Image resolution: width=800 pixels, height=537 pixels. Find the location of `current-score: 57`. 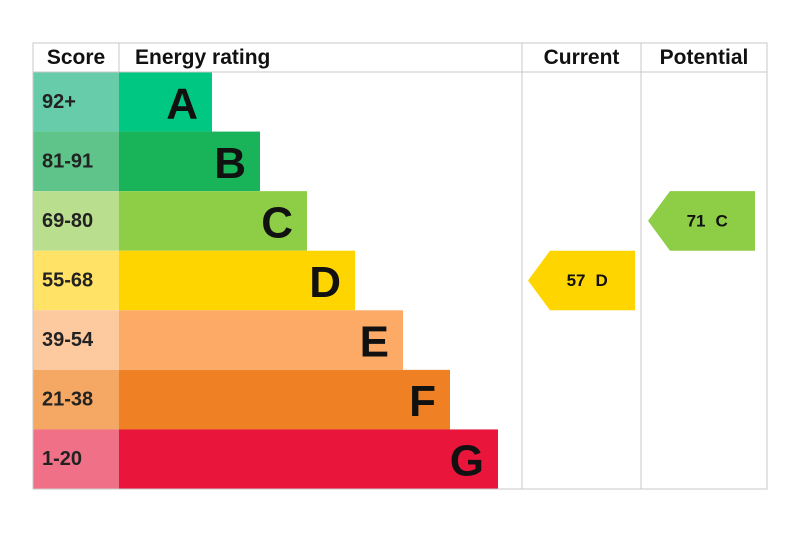

current-score: 57 is located at coordinates (576, 280).